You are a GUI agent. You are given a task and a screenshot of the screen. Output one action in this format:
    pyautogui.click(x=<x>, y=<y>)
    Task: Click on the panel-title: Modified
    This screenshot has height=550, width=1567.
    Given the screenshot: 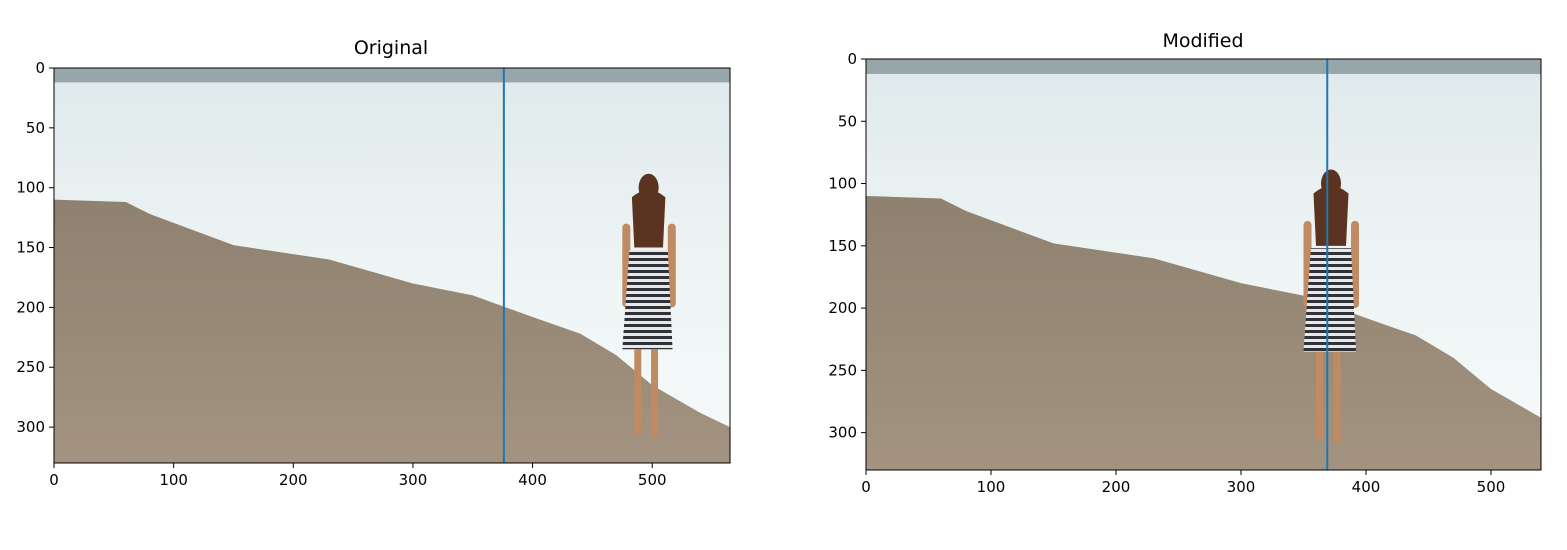 What is the action you would take?
    pyautogui.click(x=1202, y=41)
    